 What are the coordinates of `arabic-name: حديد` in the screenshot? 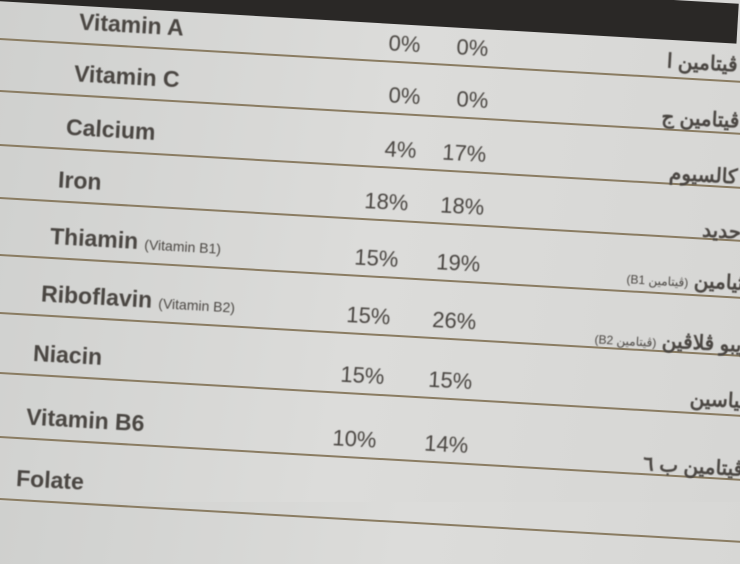 It's located at (721, 231).